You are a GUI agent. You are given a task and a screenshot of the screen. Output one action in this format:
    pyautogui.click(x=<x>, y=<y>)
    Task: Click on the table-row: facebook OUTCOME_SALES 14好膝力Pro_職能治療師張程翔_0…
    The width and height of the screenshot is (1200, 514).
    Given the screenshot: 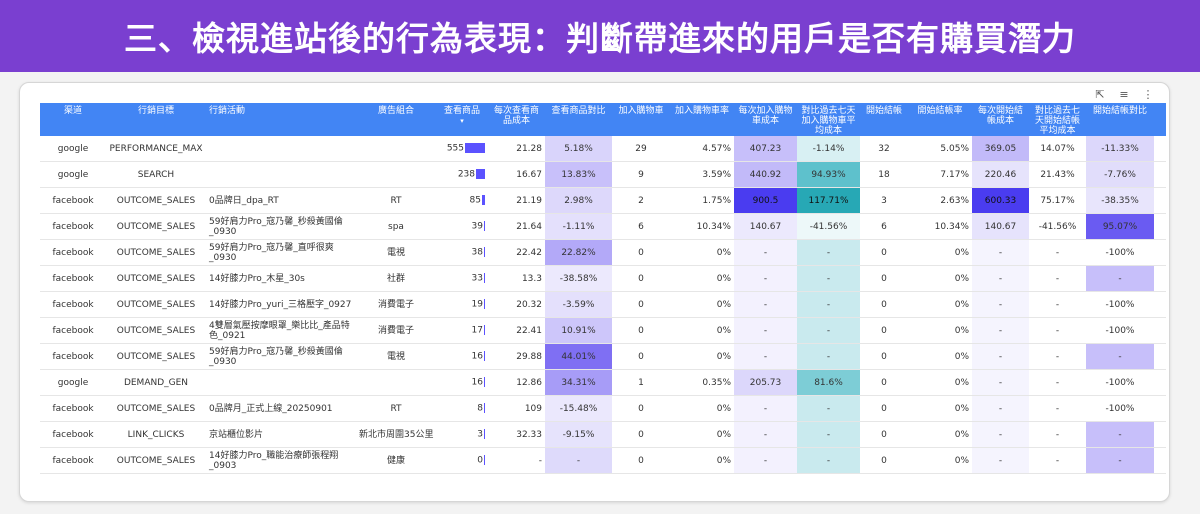 What is the action you would take?
    pyautogui.click(x=603, y=460)
    